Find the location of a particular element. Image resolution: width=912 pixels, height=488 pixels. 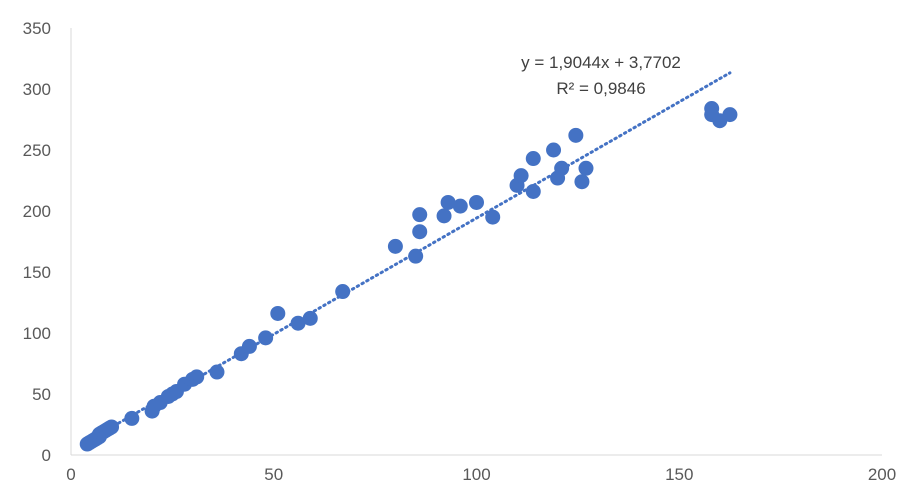

y-tick-label: 350 is located at coordinates (37, 28).